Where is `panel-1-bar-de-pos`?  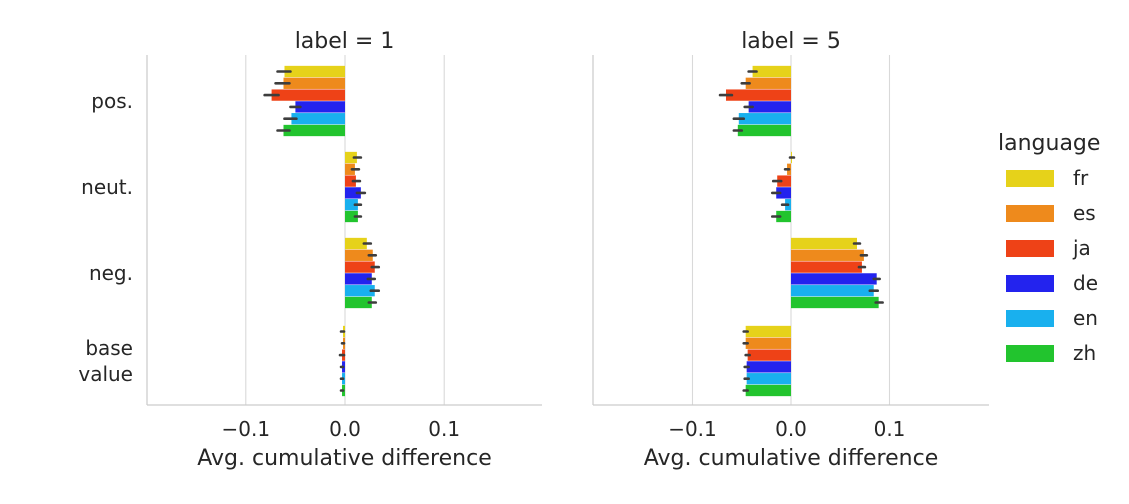
panel-1-bar-de-pos is located at coordinates (320, 107).